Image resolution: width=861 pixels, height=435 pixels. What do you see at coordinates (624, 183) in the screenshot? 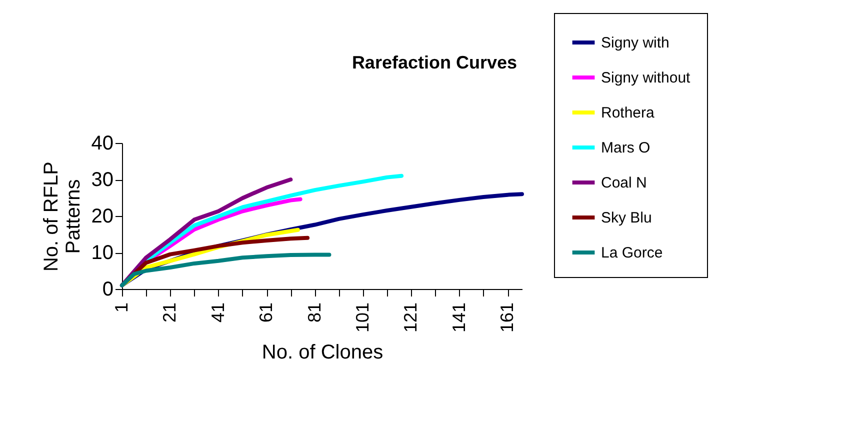
I see `legend-label: Coal N` at bounding box center [624, 183].